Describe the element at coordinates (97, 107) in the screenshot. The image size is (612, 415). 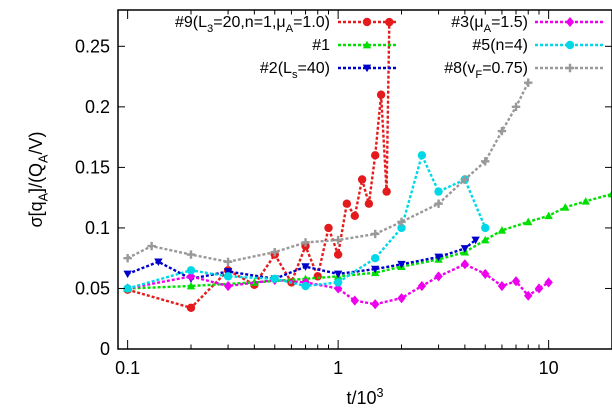
I see `y-tick-label: 0.2` at that location.